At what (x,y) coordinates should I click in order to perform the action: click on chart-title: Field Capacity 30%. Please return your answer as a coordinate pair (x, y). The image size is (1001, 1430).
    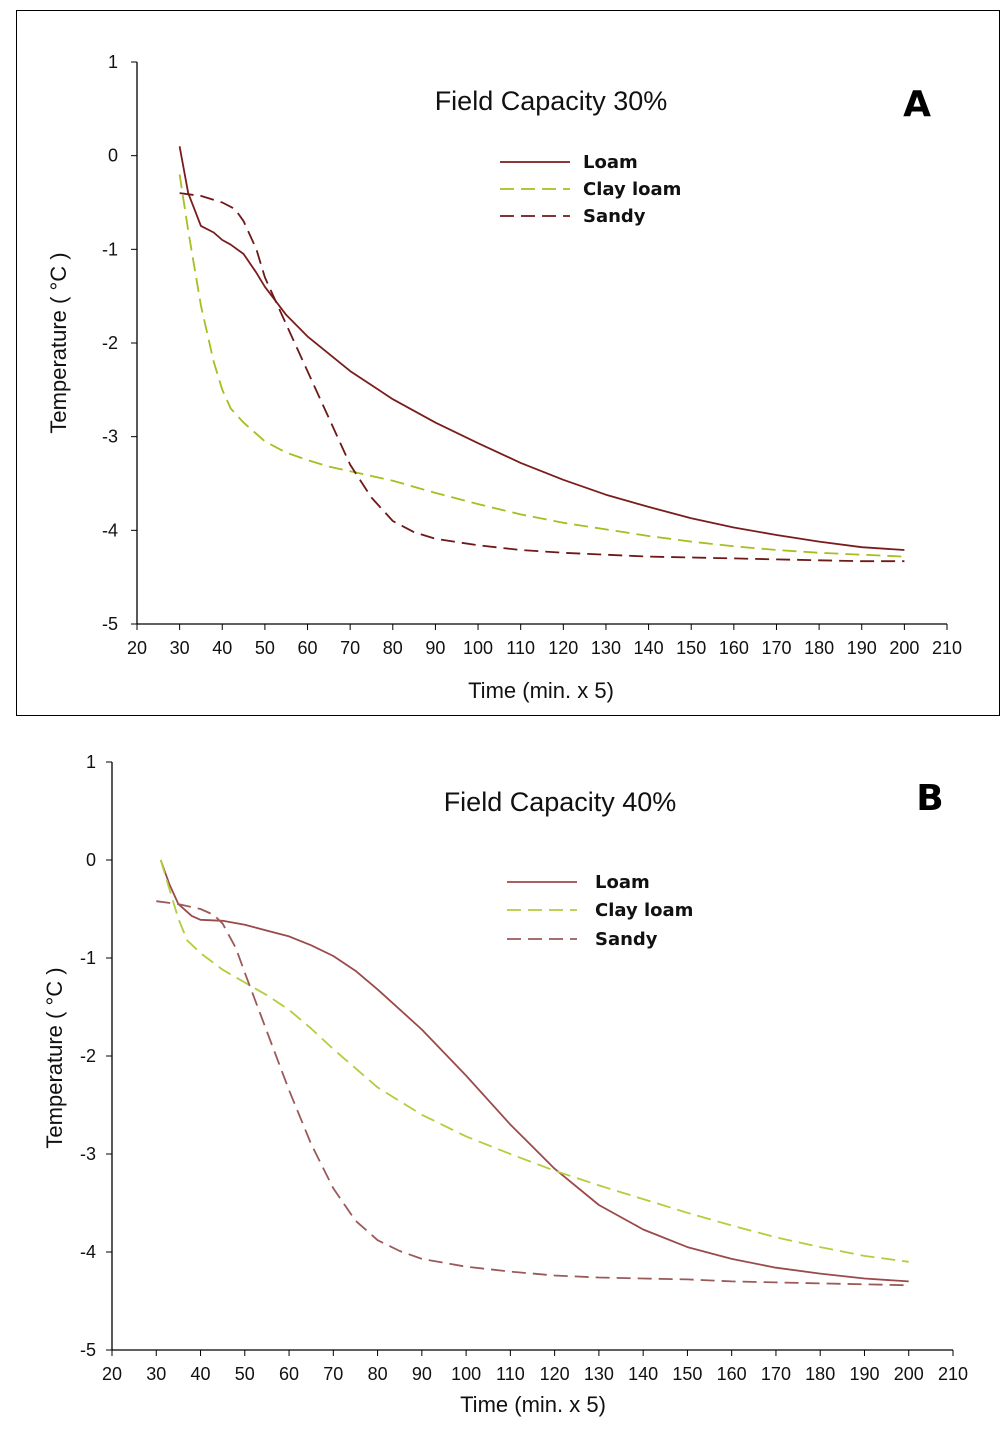
    Looking at the image, I should click on (551, 101).